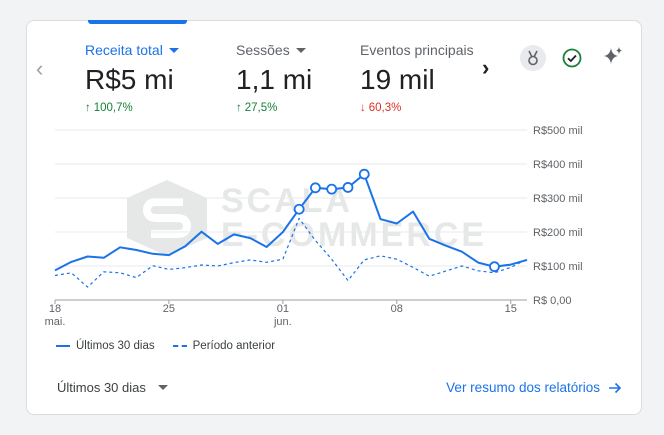 The width and height of the screenshot is (664, 435). What do you see at coordinates (354, 235) in the screenshot?
I see `watermark-line2: E-COMMERCE` at bounding box center [354, 235].